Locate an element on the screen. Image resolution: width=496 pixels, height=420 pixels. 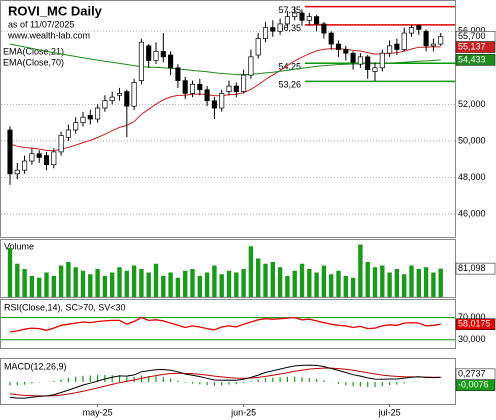
legend-entry: EMA(Close,21) is located at coordinates (33, 51).